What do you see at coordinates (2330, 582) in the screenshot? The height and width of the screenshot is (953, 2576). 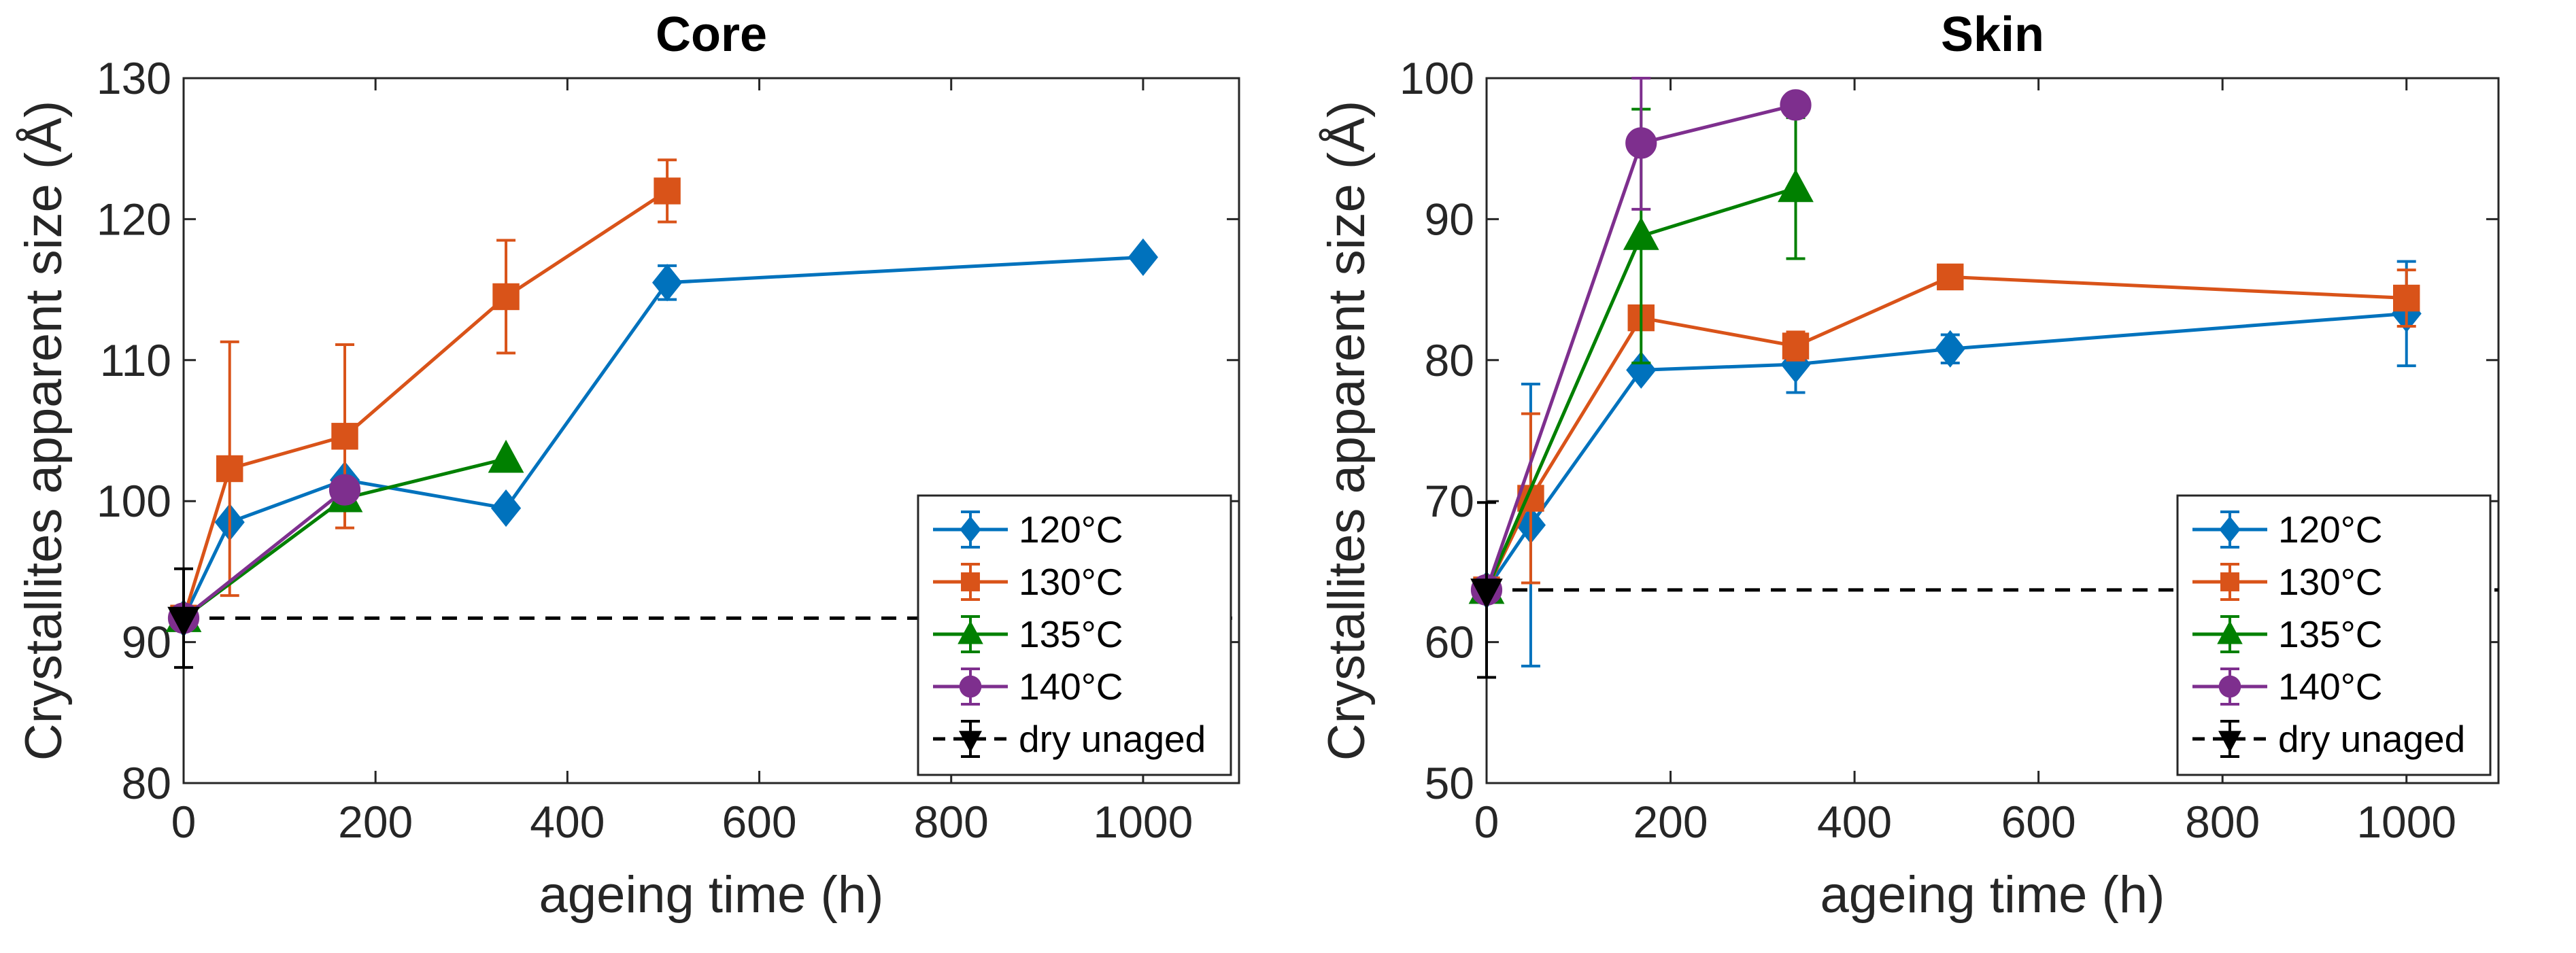 I see `skin-legend-label: 130°C` at bounding box center [2330, 582].